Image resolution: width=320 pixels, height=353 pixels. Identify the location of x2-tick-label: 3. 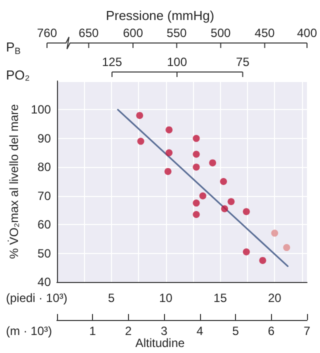
(164, 331).